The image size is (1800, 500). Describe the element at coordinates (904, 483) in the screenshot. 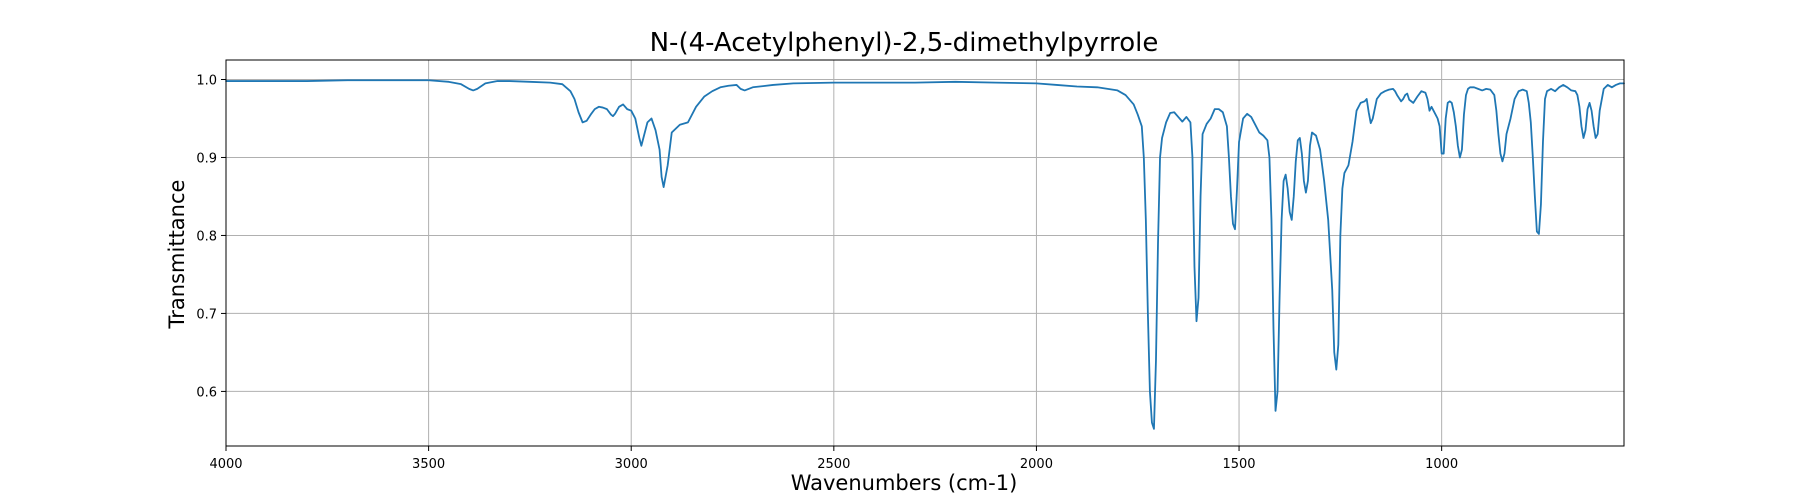

I see `x-axis-label: Wavenumbers (cm-1)` at that location.